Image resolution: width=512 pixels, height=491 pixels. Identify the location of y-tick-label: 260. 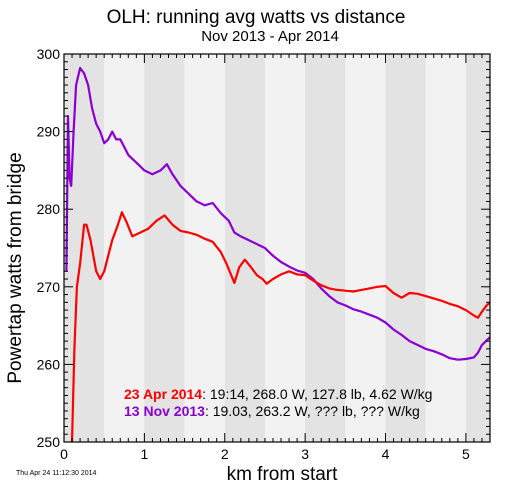
(49, 364).